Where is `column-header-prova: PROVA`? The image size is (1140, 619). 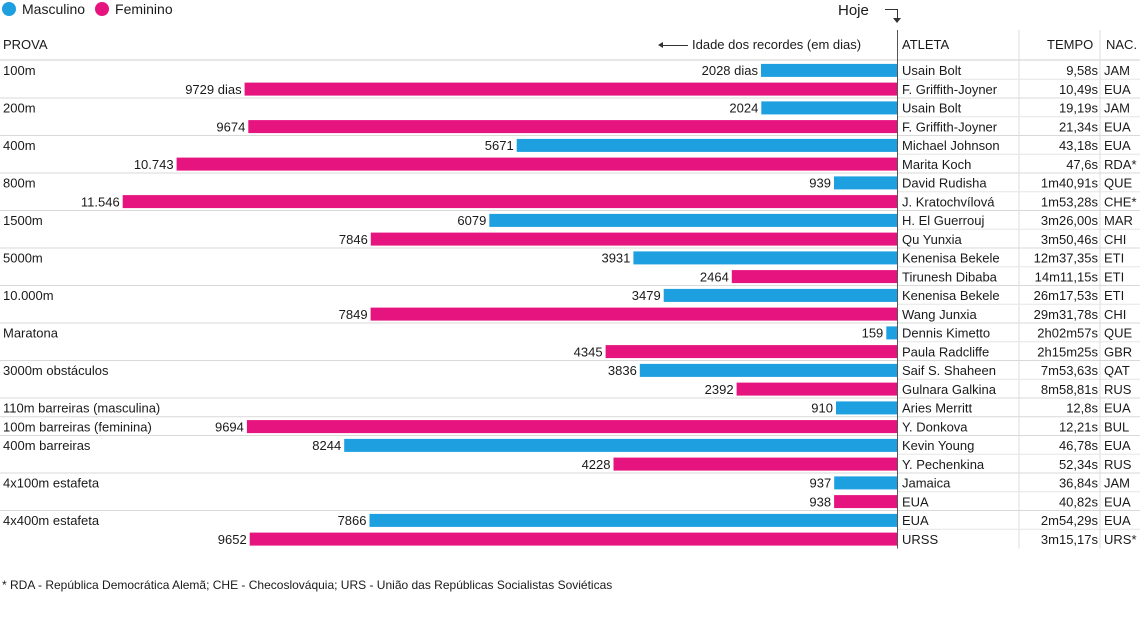
column-header-prova: PROVA is located at coordinates (25, 44).